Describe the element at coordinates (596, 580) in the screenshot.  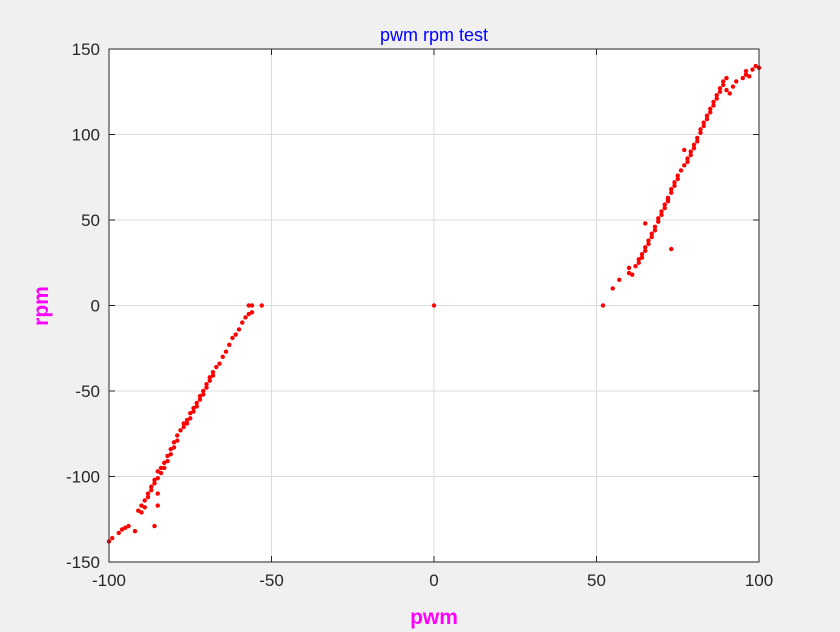
I see `x-tick-label: 50` at that location.